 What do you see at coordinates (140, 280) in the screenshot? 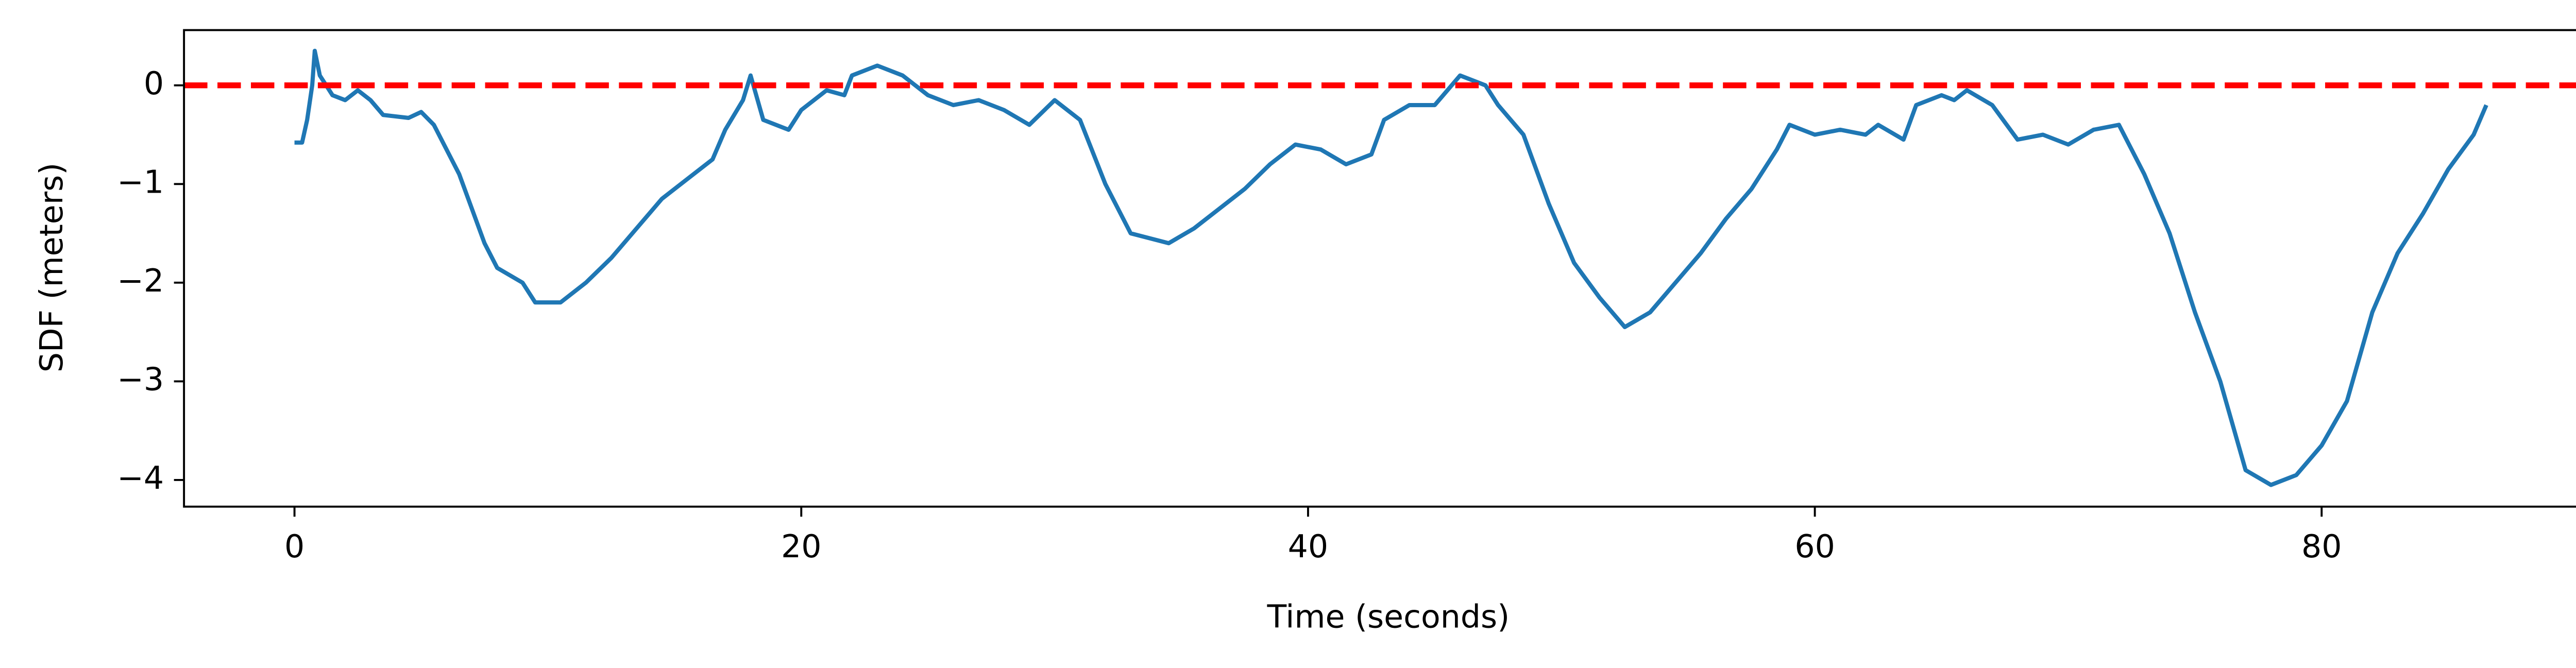
I see `y-tick-label: −2` at bounding box center [140, 280].